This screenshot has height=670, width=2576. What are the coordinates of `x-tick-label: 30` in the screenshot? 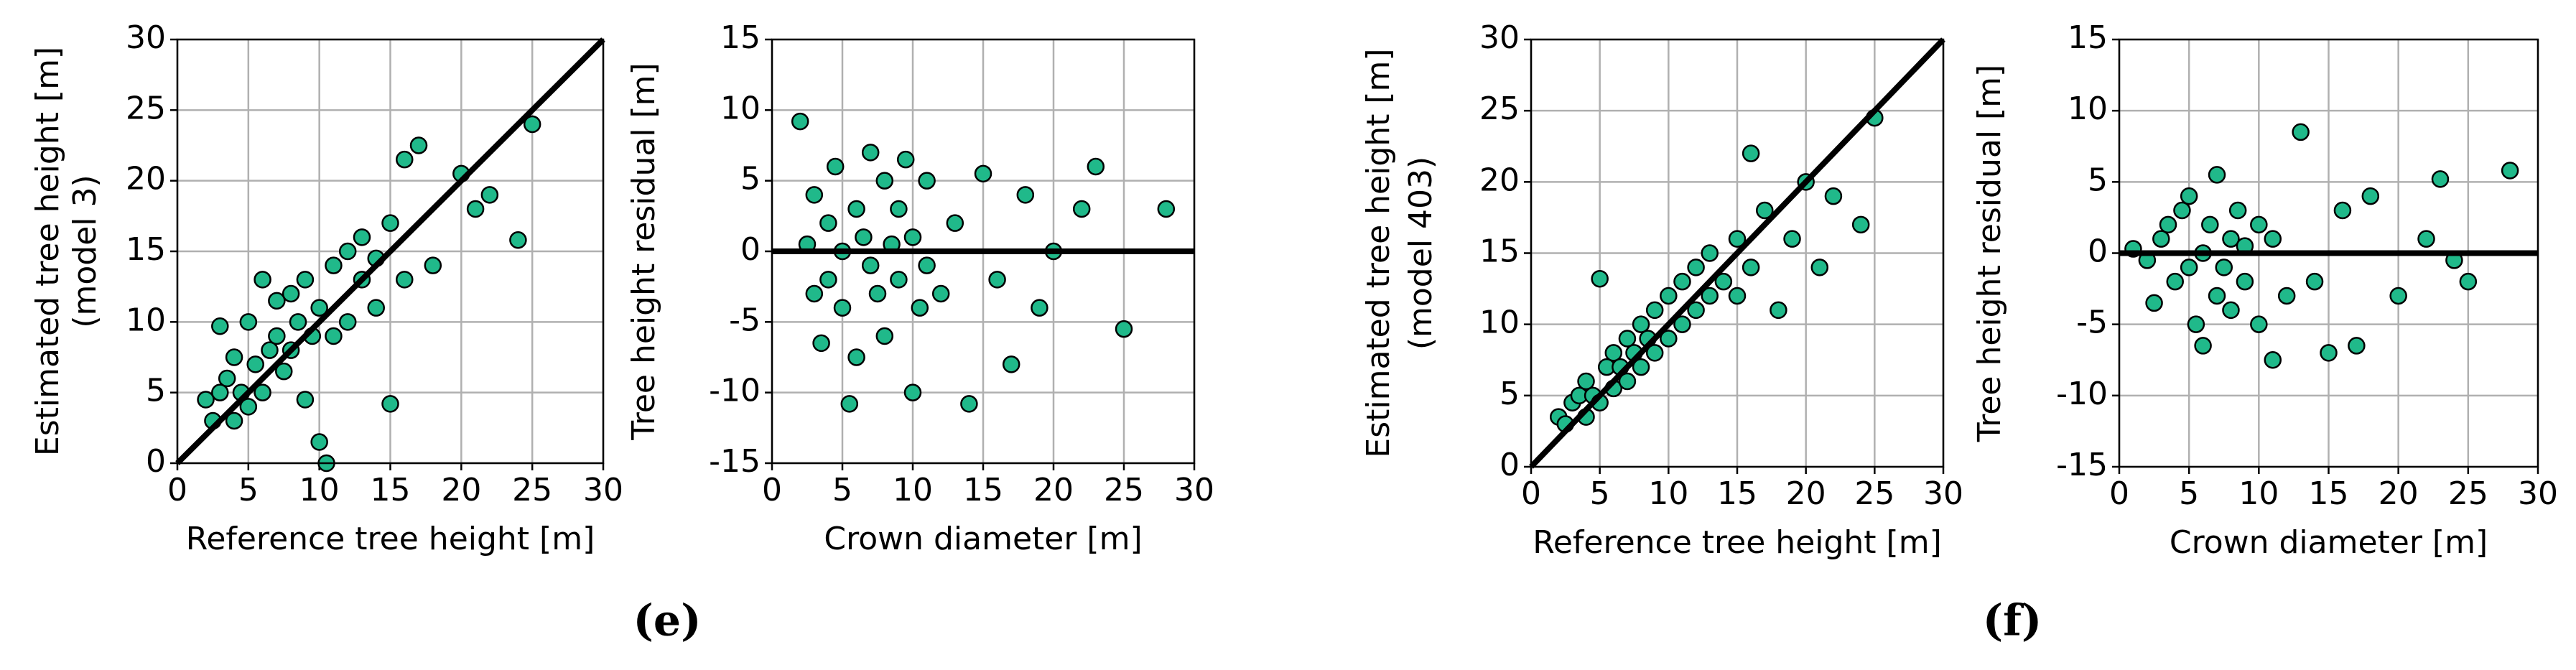 It's located at (1194, 490).